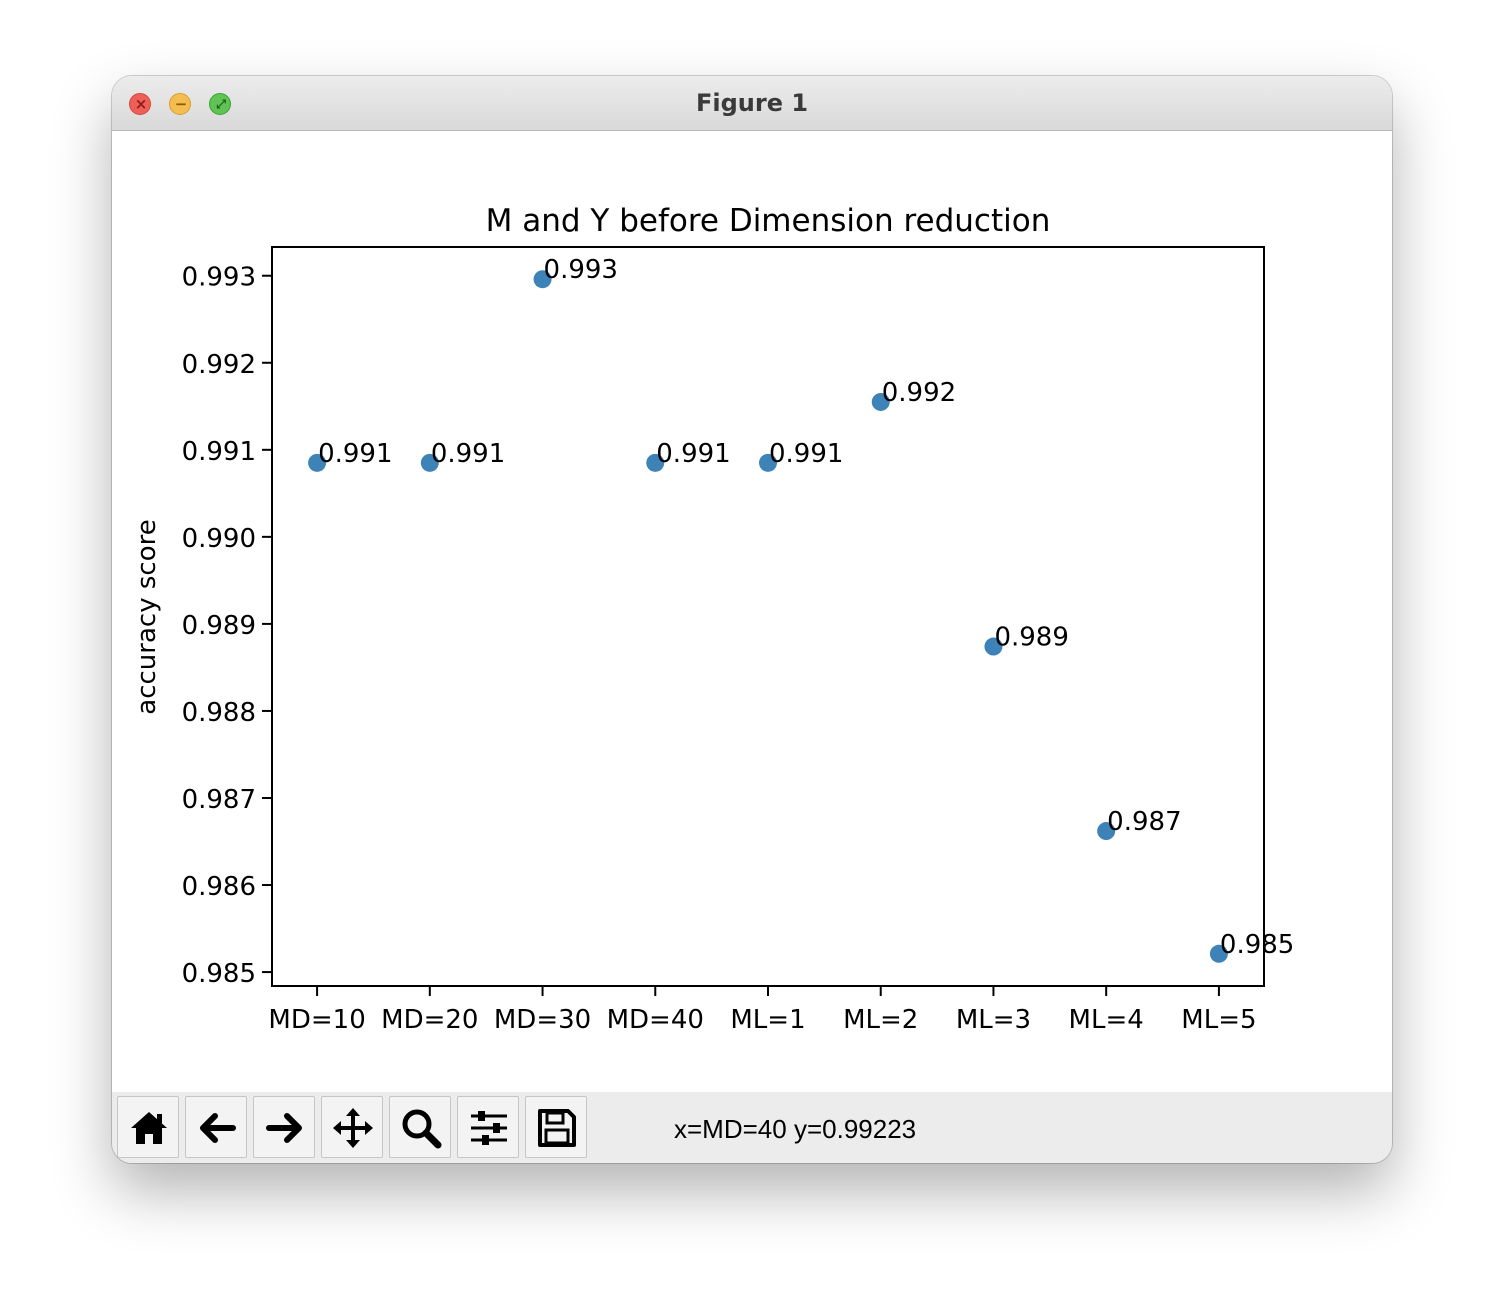  I want to click on y-axis-label: accuracy score, so click(147, 616).